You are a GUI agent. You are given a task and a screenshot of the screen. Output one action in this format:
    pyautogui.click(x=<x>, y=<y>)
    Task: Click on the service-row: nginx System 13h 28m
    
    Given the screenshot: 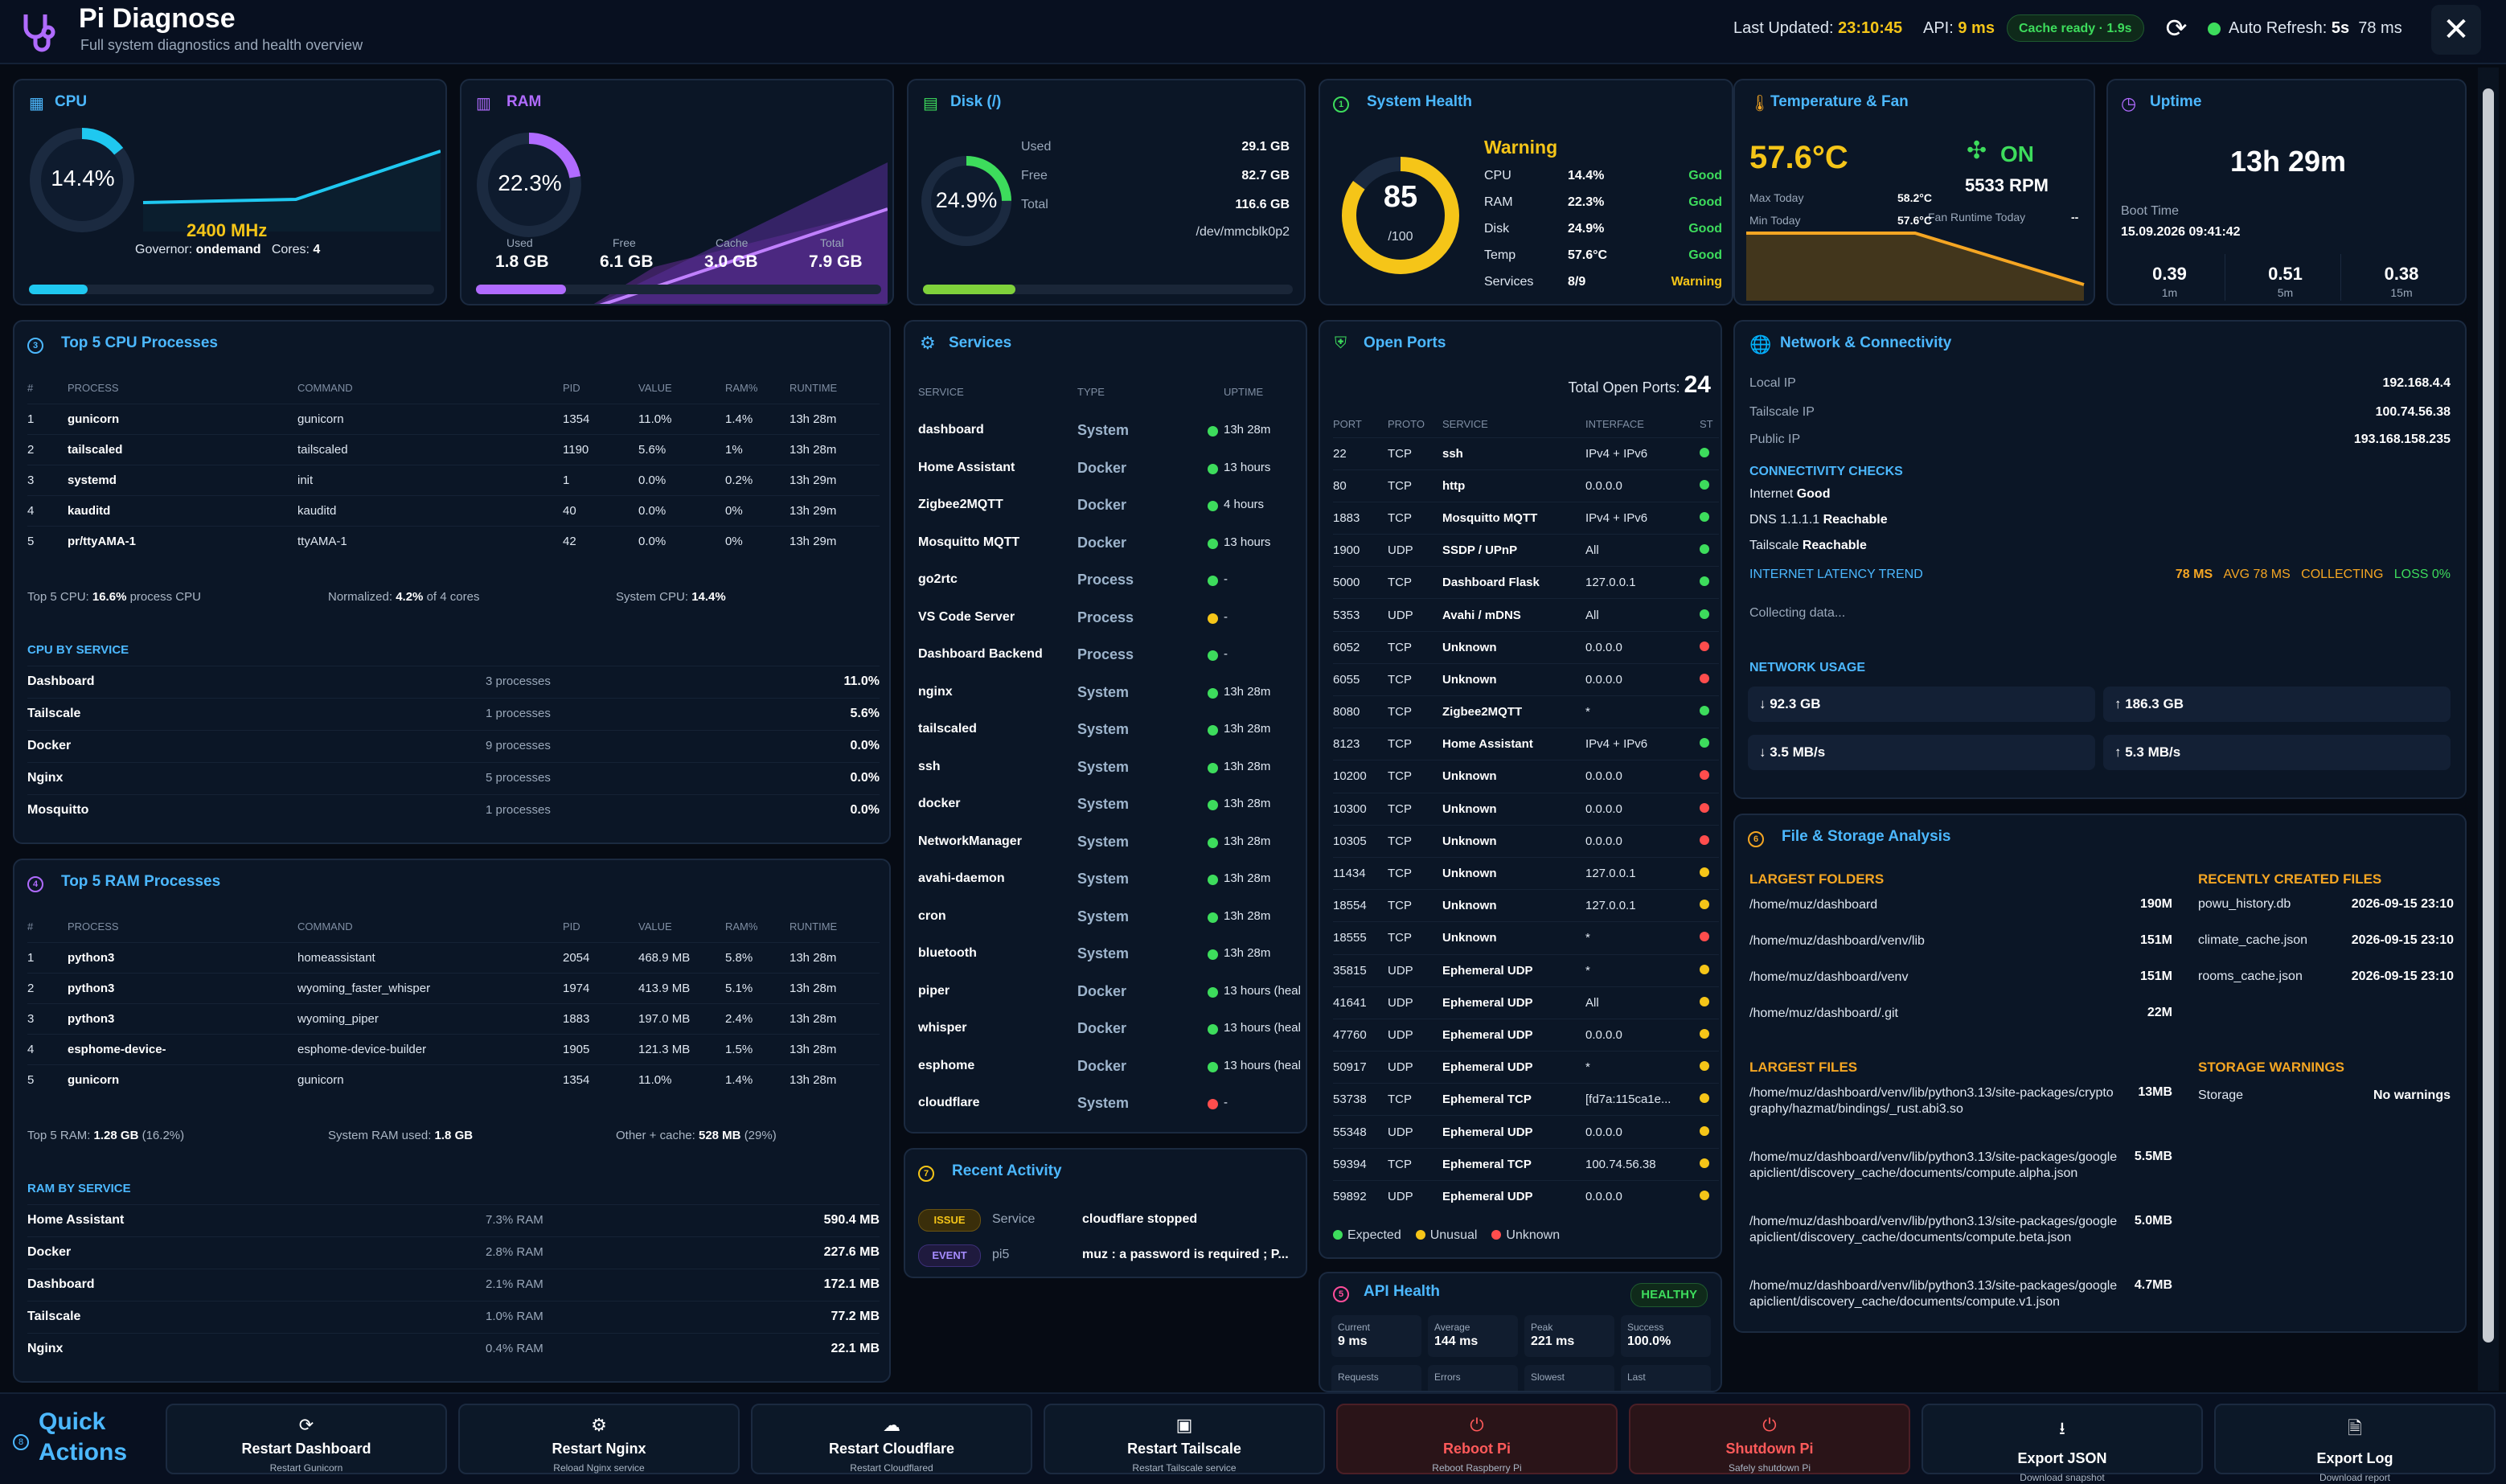 What is the action you would take?
    pyautogui.click(x=1112, y=694)
    